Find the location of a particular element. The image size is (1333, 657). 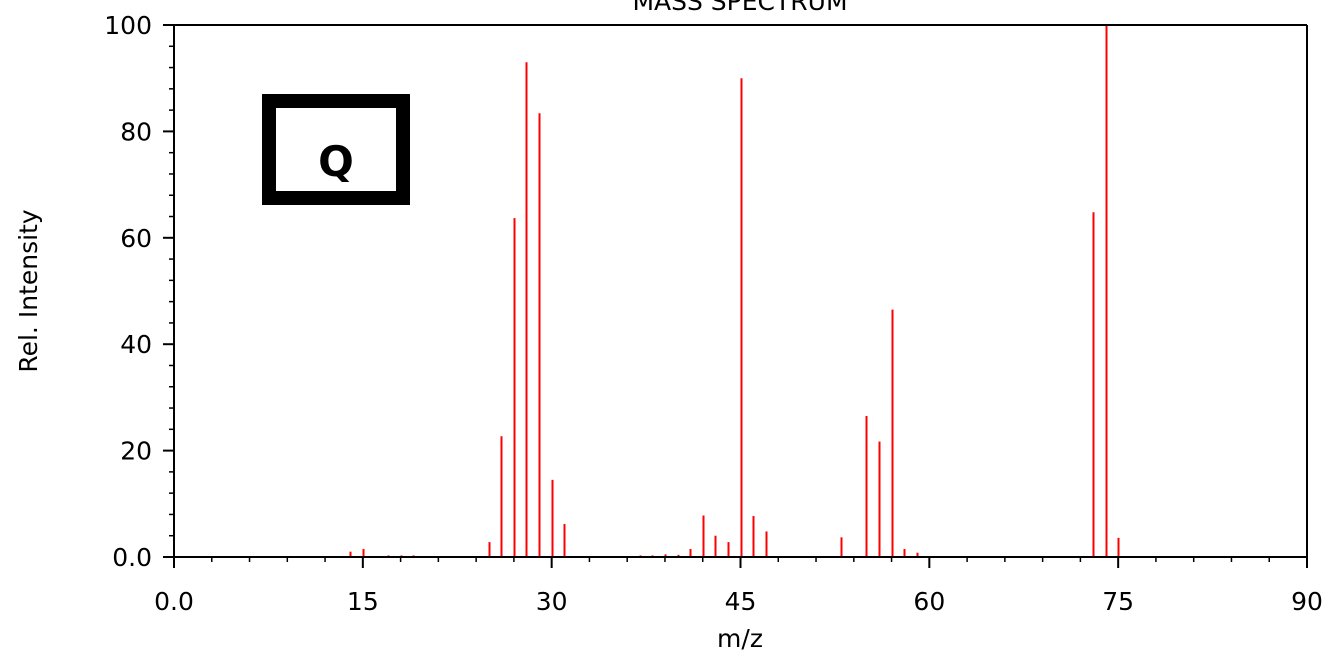

chart-title: MASS SPECTRUM is located at coordinates (739, 8).